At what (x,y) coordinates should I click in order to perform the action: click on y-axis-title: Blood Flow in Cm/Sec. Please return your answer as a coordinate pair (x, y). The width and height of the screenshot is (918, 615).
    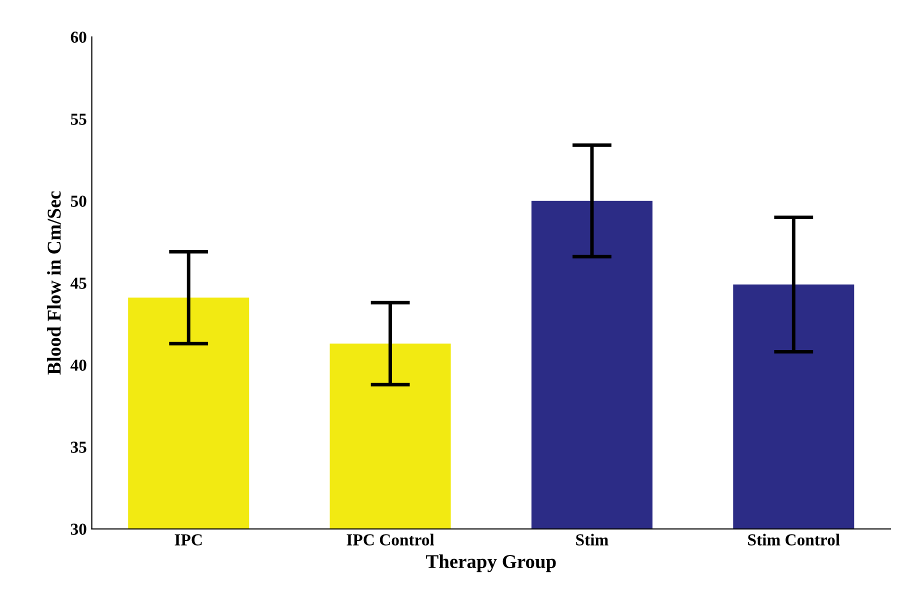
    Looking at the image, I should click on (54, 283).